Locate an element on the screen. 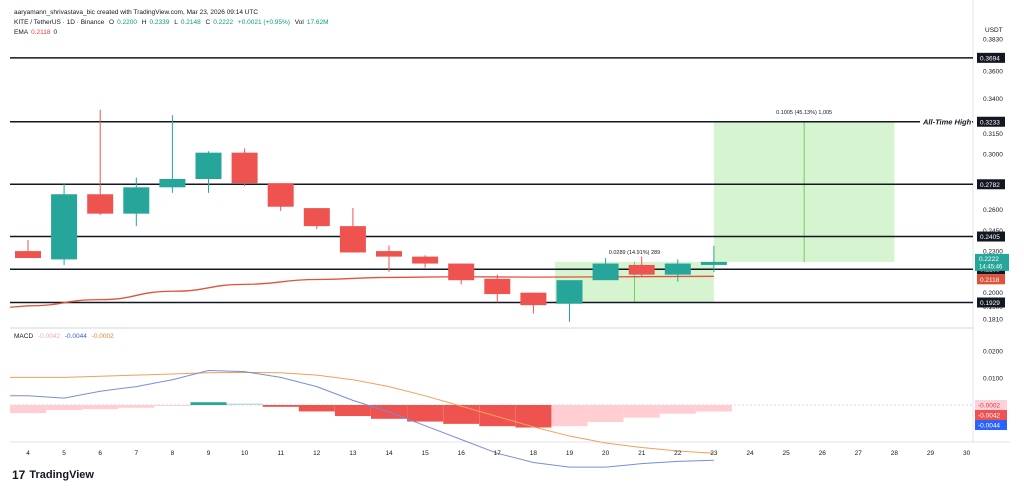 This screenshot has height=495, width=1024. level-price-label: 0.3233 is located at coordinates (990, 122).